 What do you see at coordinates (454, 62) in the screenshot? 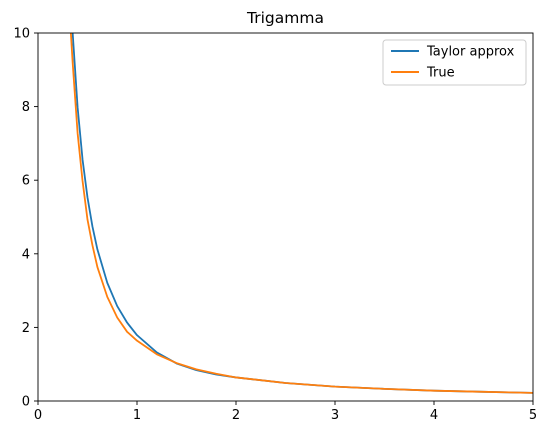
I see `legend: Taylor approx True` at bounding box center [454, 62].